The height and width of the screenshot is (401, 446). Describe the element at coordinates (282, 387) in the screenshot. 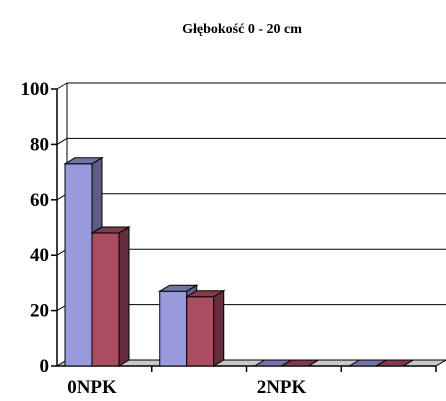

I see `x-category-label: 2NPK` at that location.